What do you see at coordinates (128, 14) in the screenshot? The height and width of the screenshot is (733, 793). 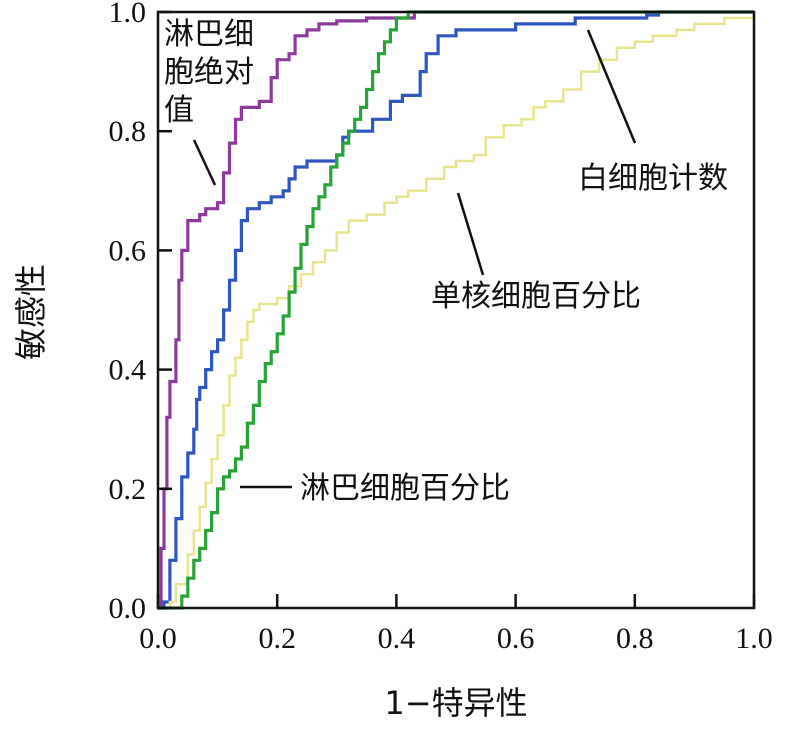 I see `y-tick-label: 1.0` at bounding box center [128, 14].